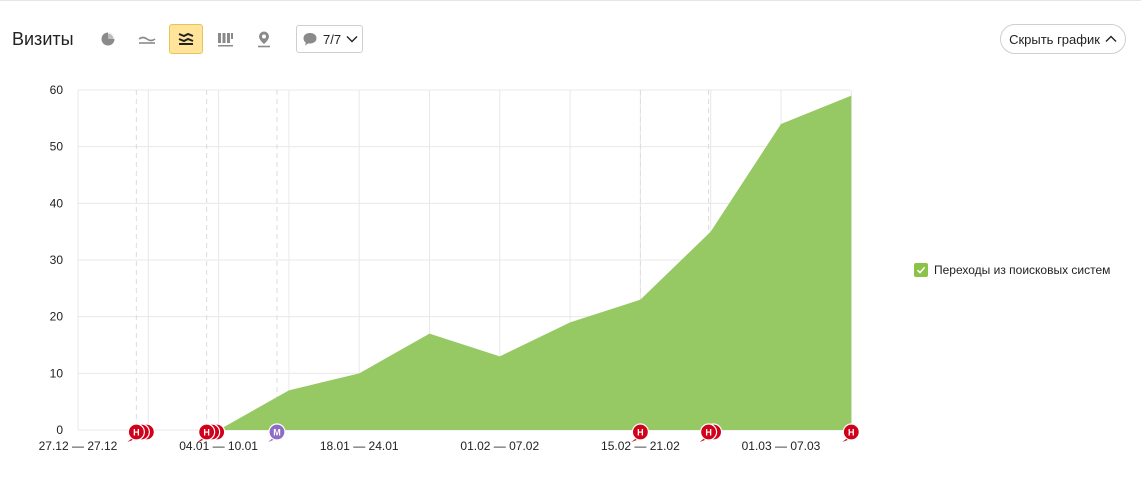 The width and height of the screenshot is (1141, 483). I want to click on line-chart-button, so click(147, 39).